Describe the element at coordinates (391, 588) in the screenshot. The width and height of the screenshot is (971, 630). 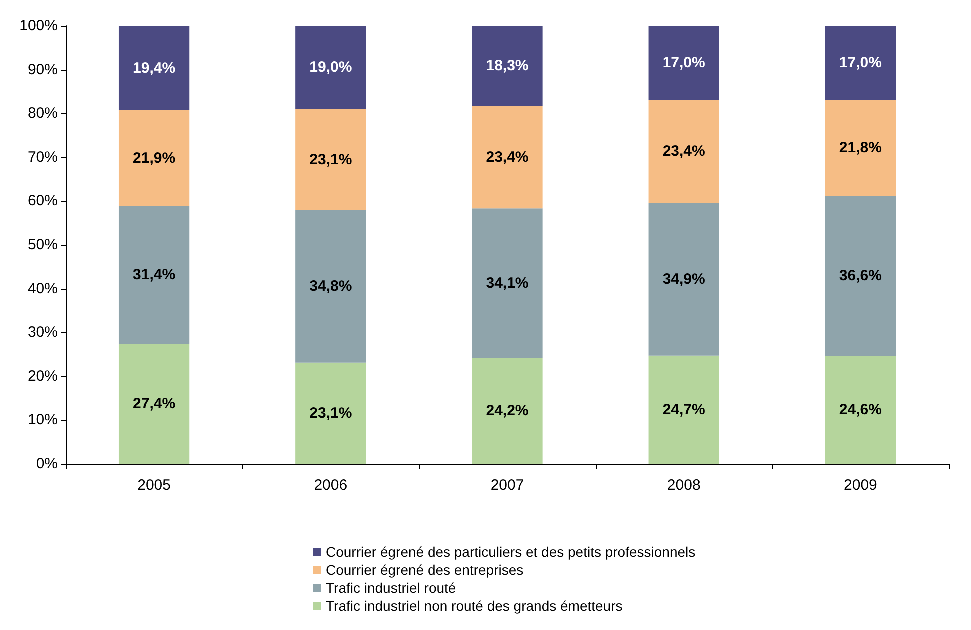
I see `legend-label: Trafic industriel routé` at that location.